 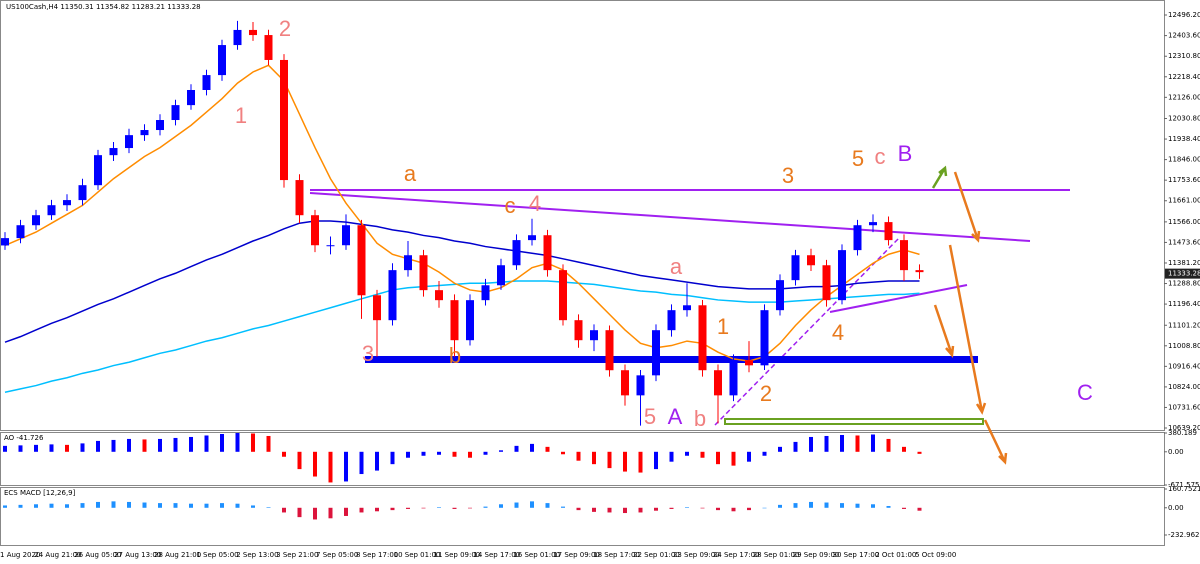 I want to click on x-tick-label: 30 Sep 17:00, so click(x=856, y=555).